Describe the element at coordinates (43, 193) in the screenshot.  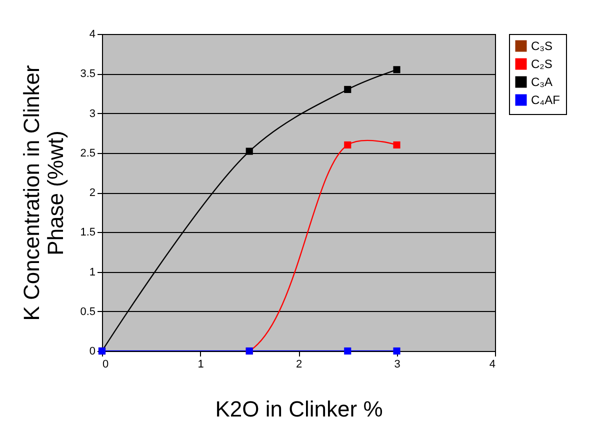
I see `y-axis-title: K Concentration in Clinker Phase (%wt)` at that location.